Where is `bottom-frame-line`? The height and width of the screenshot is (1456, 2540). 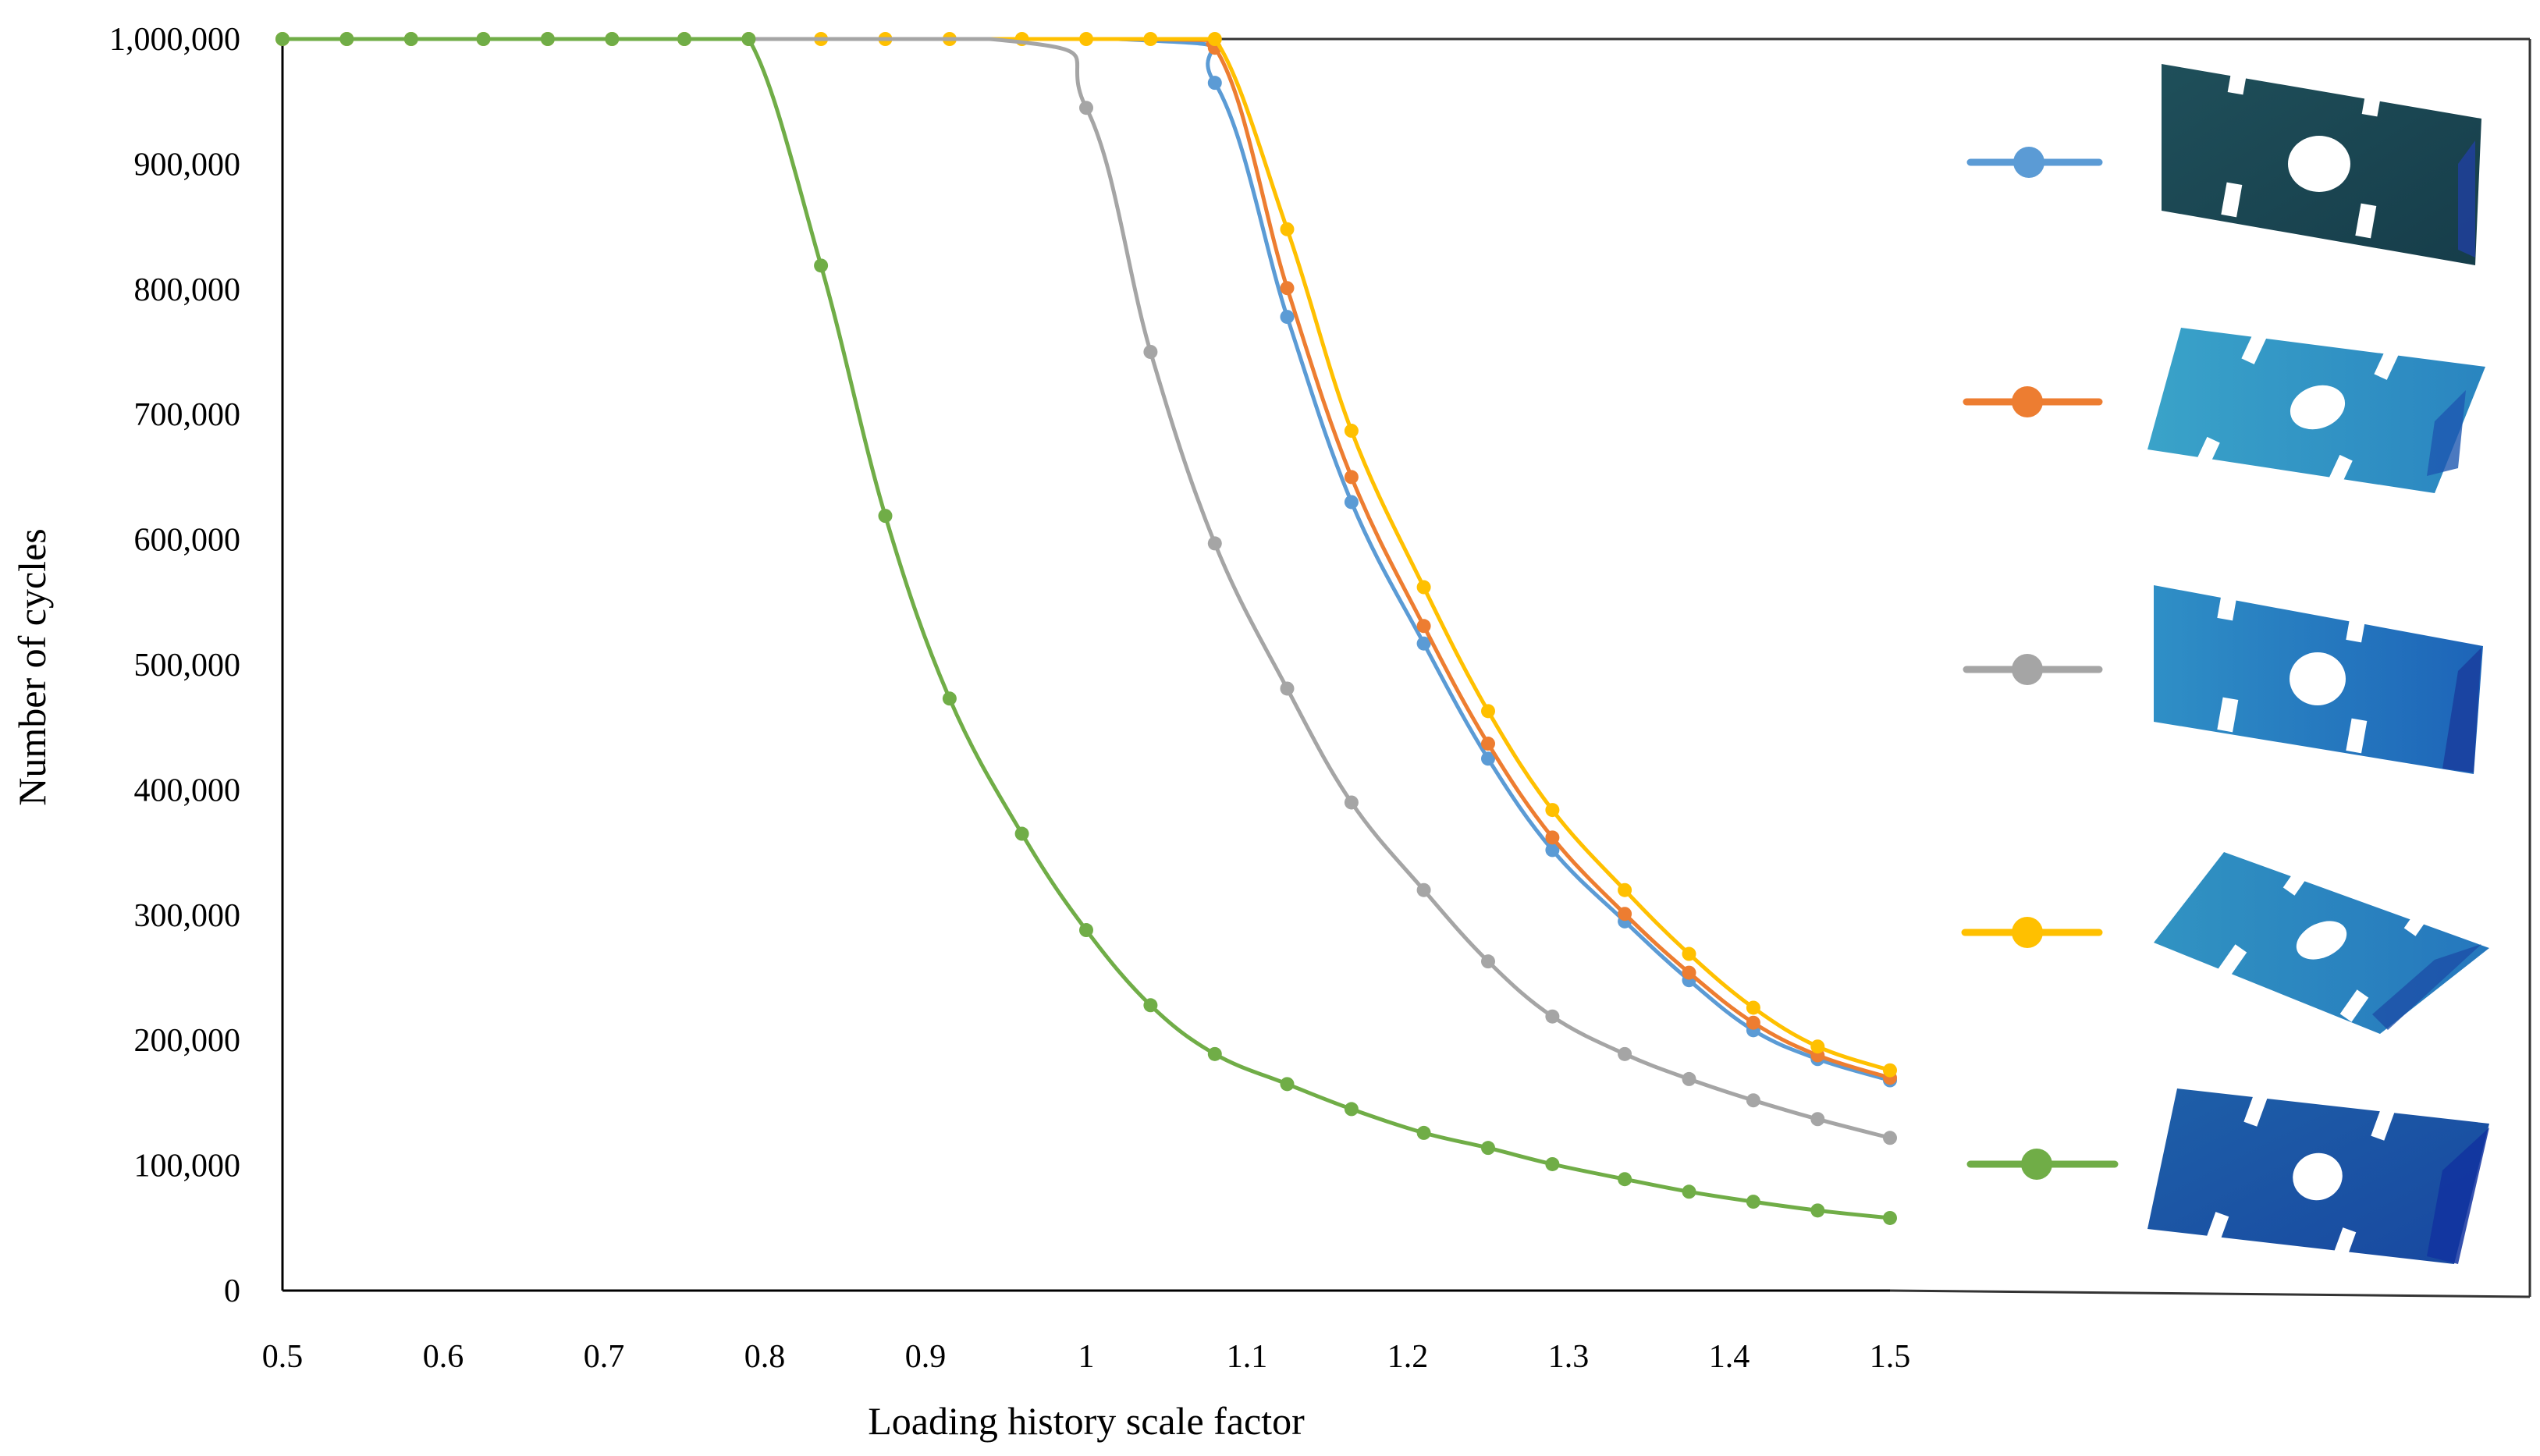 bottom-frame-line is located at coordinates (2210, 1294).